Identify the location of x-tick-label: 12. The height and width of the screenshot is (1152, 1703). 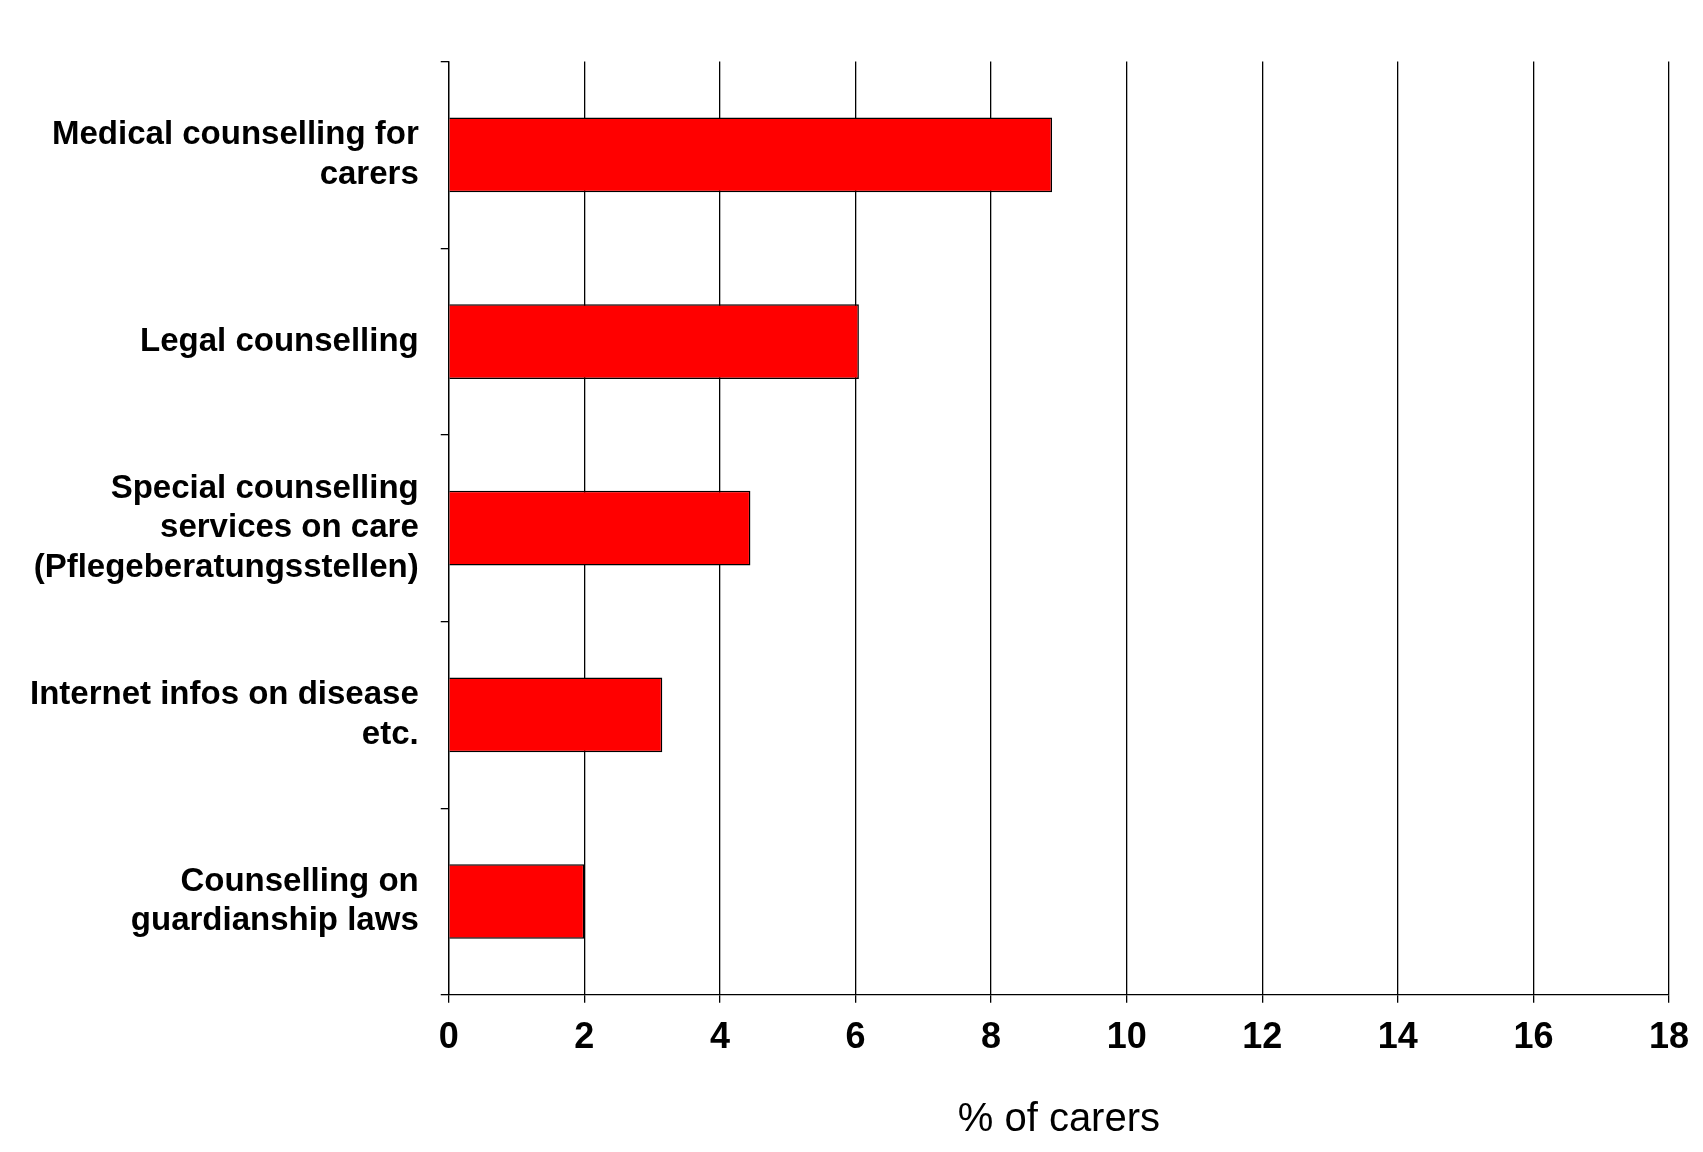
(1262, 1036).